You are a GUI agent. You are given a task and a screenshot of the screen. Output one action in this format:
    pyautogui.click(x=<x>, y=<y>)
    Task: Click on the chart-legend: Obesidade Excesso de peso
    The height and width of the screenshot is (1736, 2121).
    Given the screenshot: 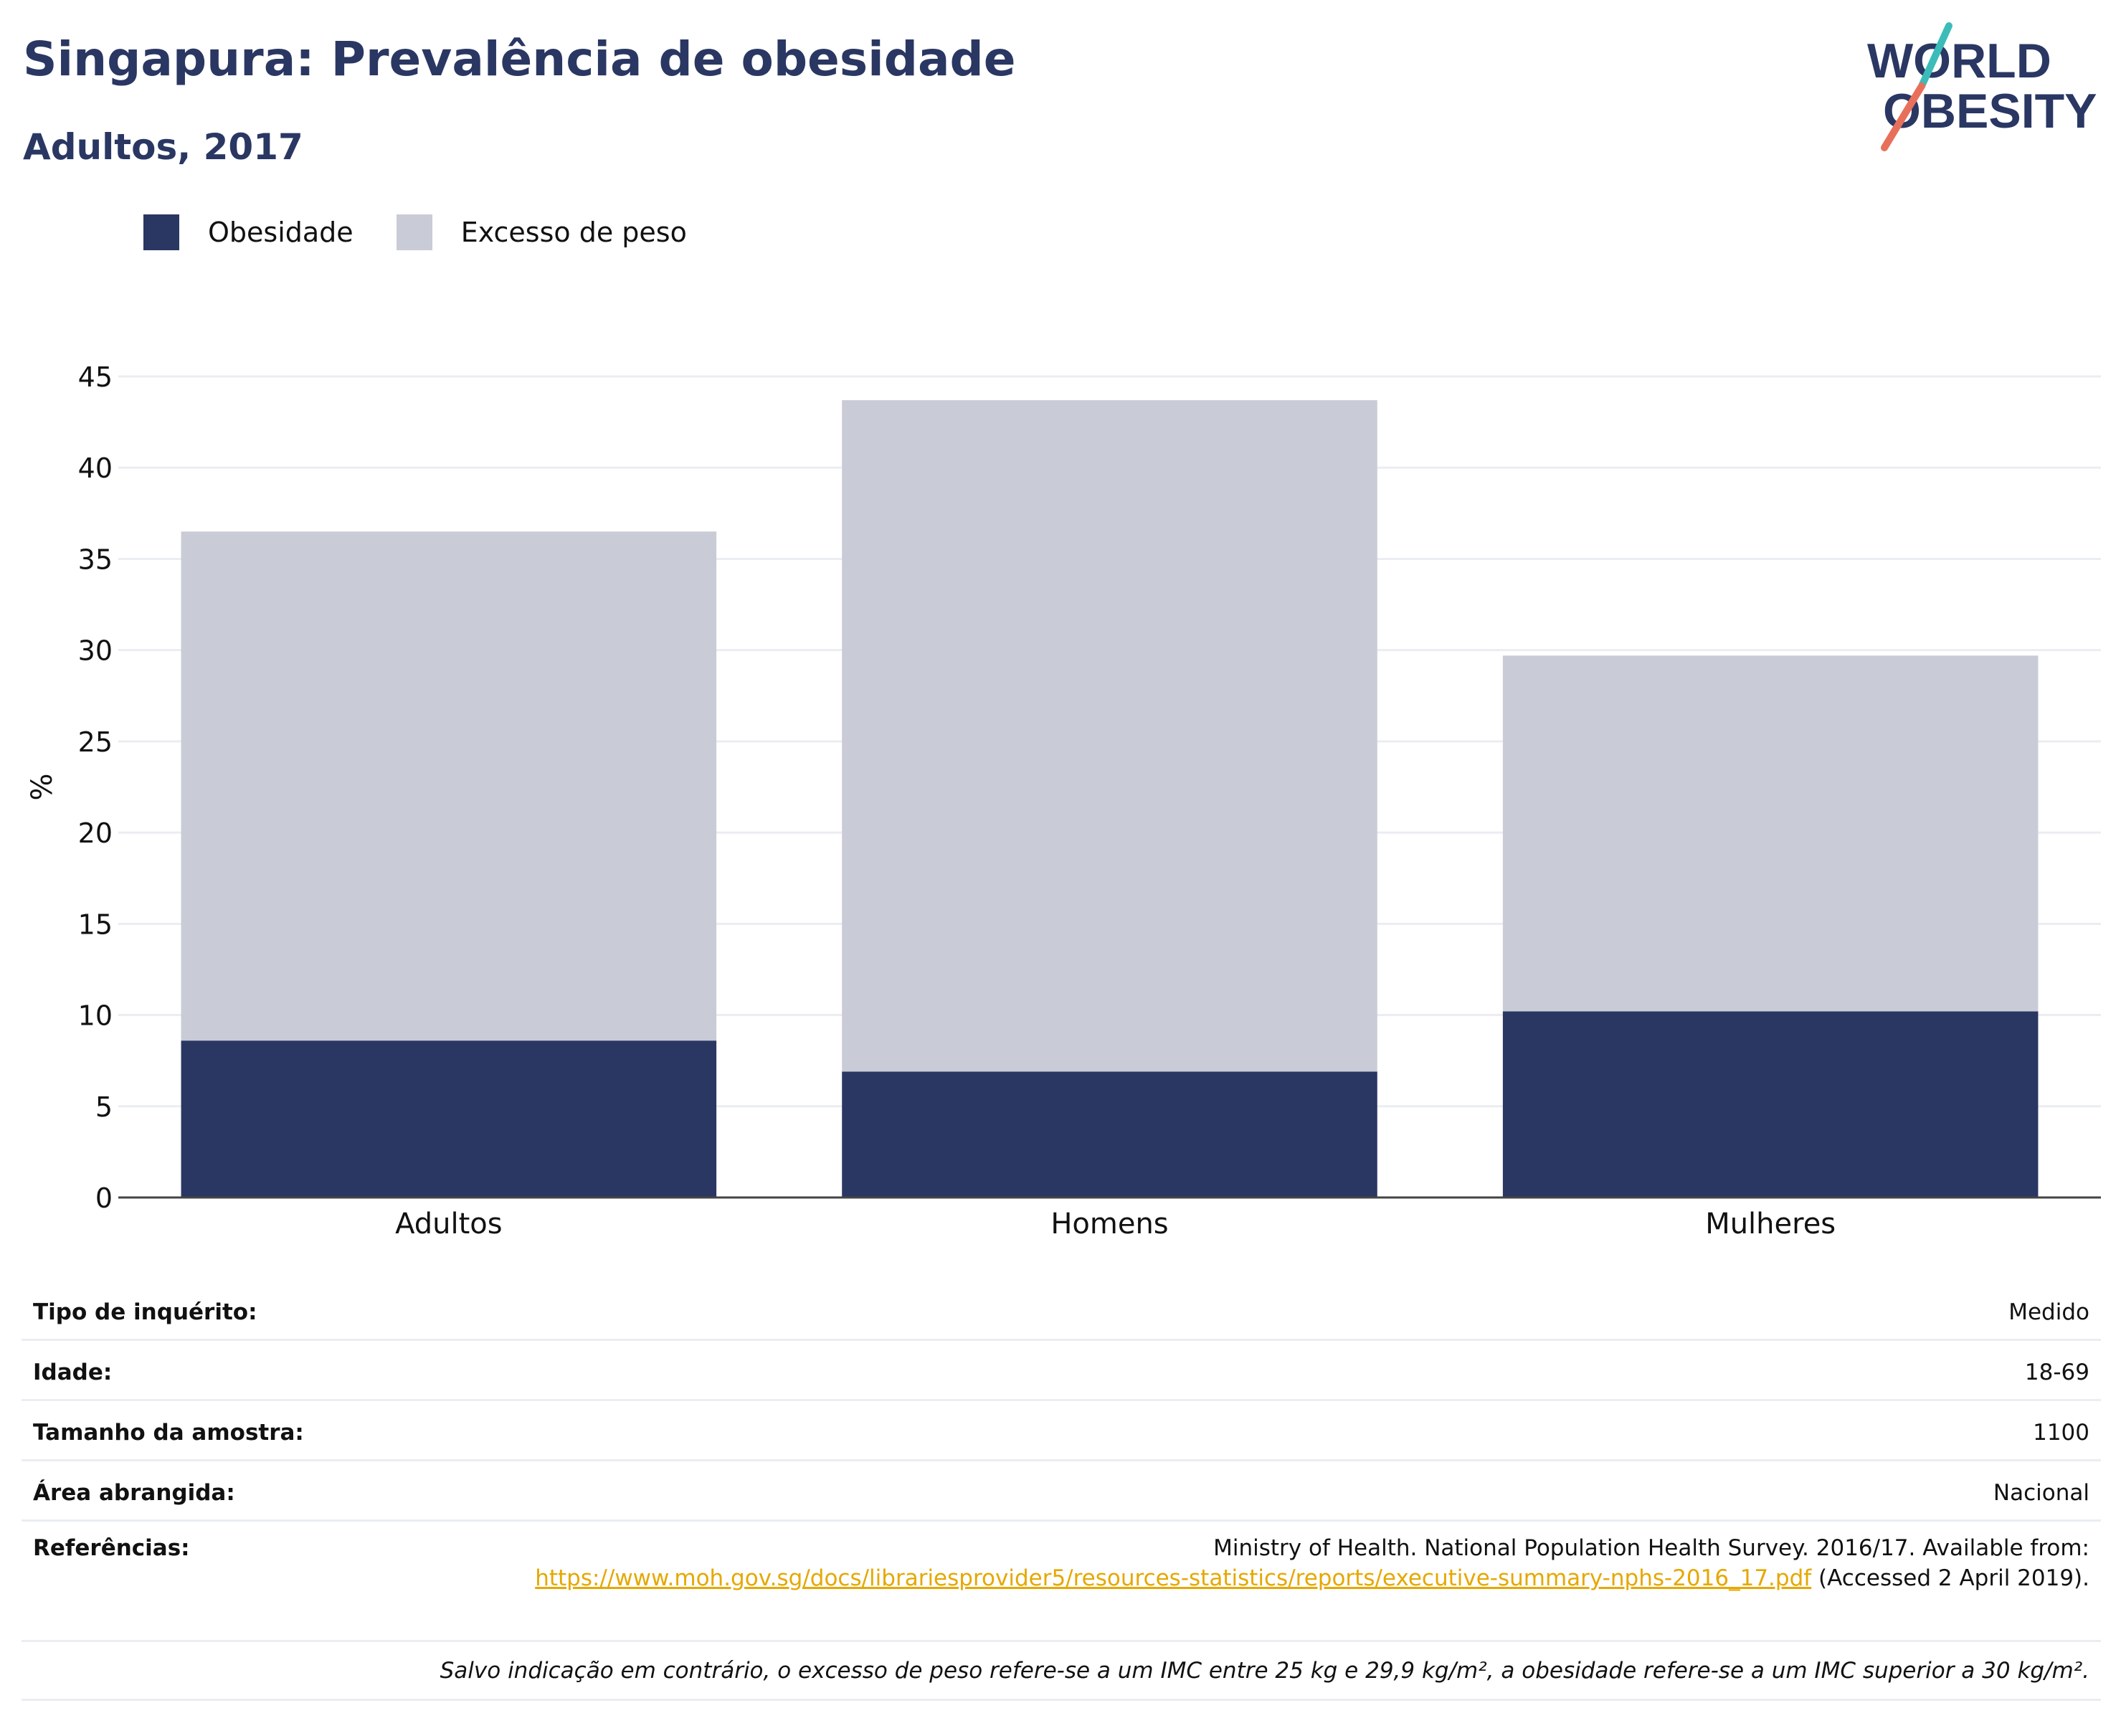 What is the action you would take?
    pyautogui.click(x=436, y=232)
    